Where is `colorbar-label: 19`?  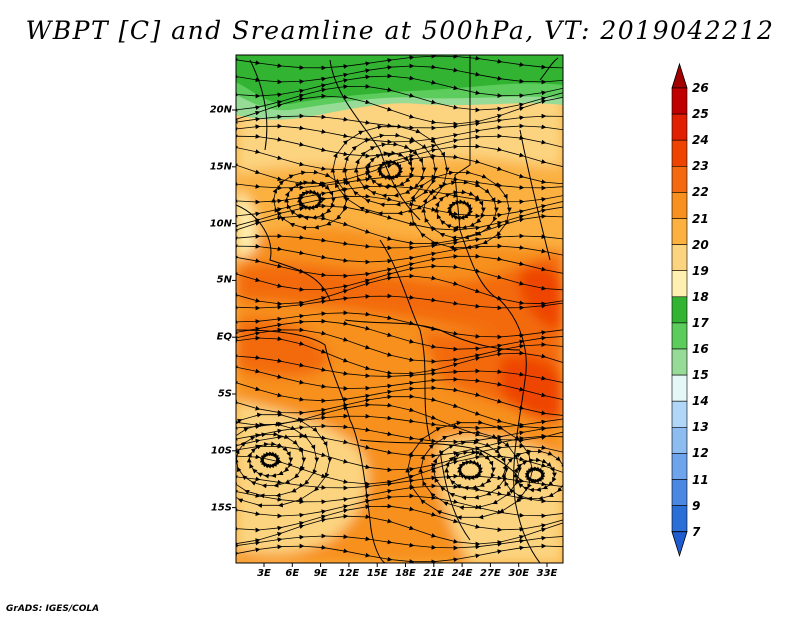
colorbar-label: 19 is located at coordinates (700, 270).